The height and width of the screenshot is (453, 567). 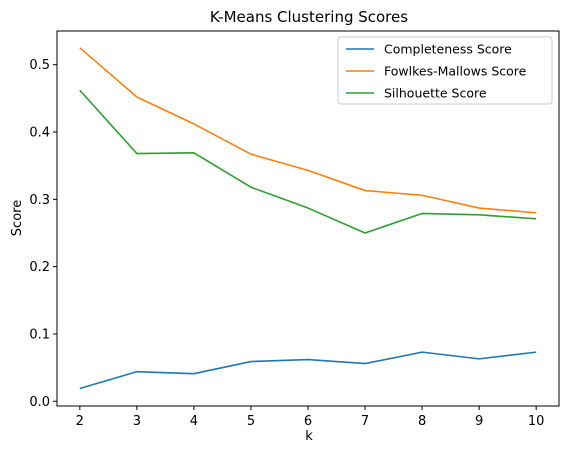 What do you see at coordinates (39, 132) in the screenshot?
I see `y-tick-label: 0.4` at bounding box center [39, 132].